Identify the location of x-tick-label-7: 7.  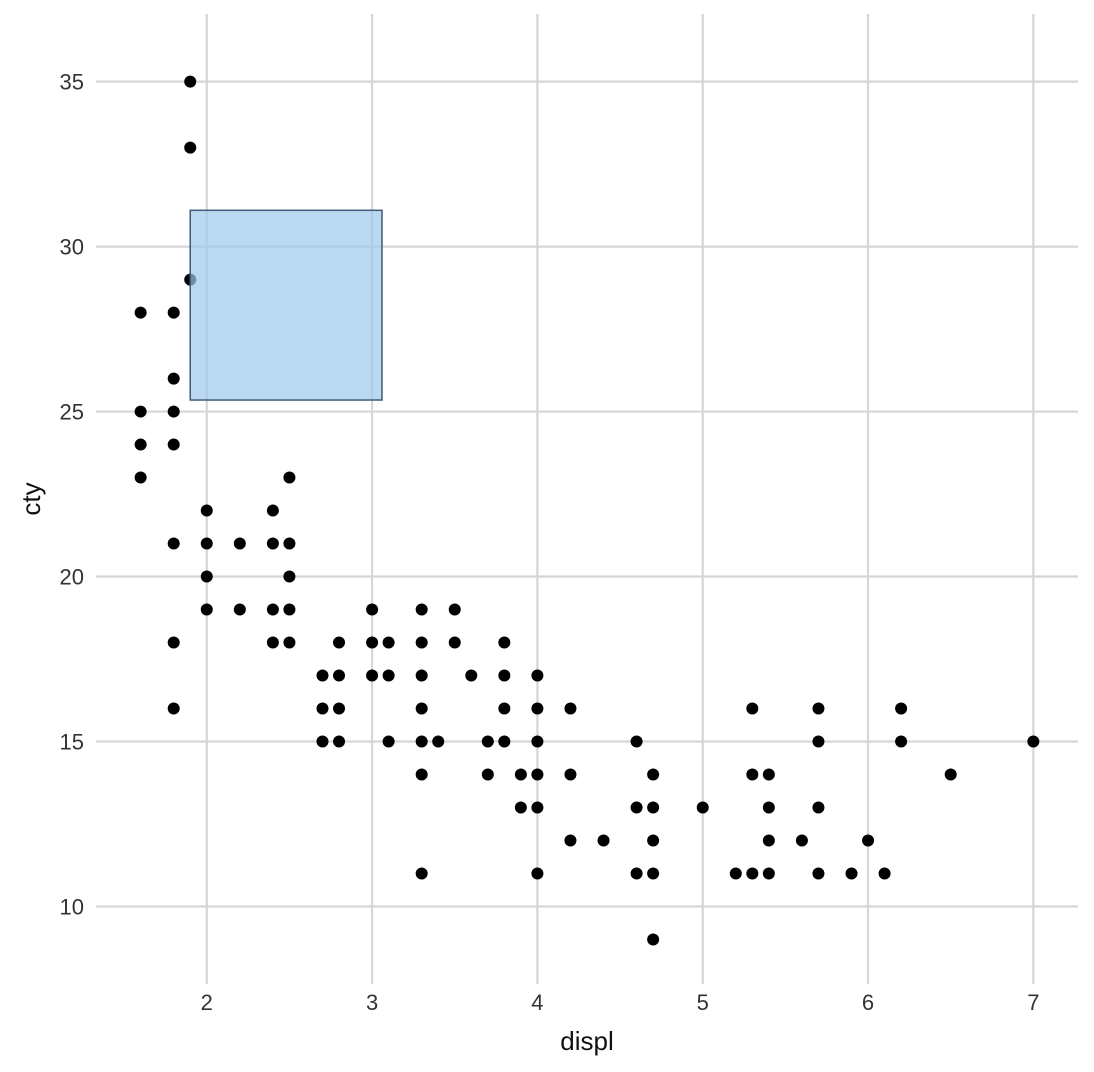
(1033, 1002).